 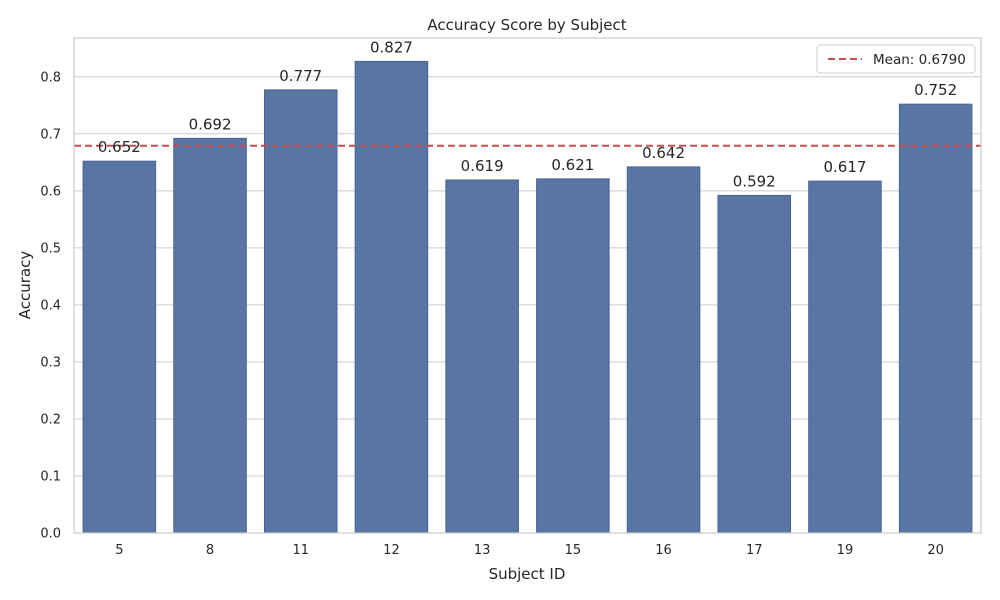 I want to click on bar-value-label: 0.827, so click(x=391, y=47).